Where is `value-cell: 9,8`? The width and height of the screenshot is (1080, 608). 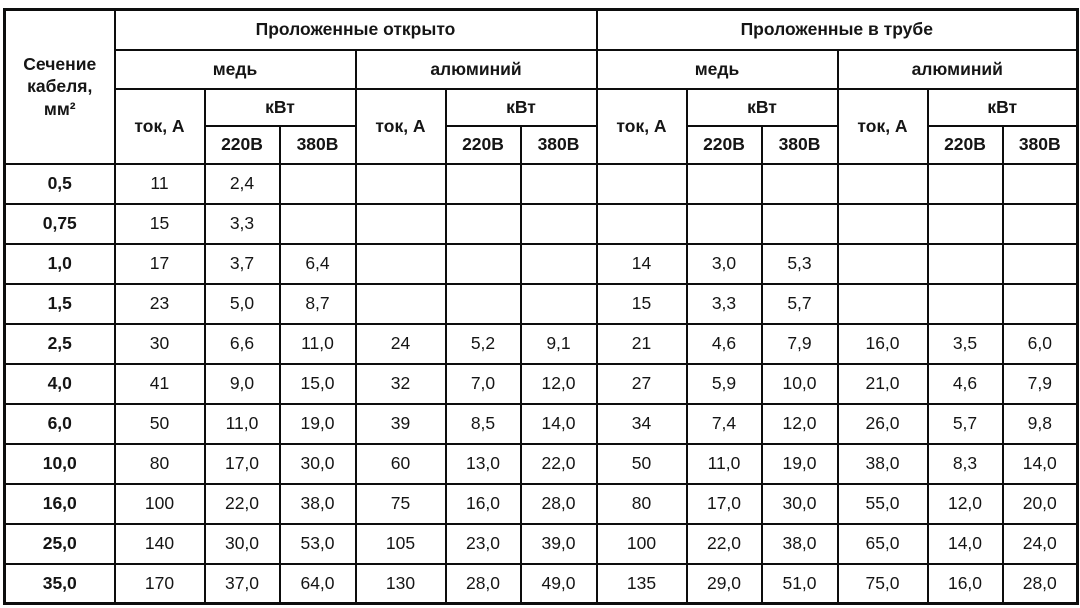 value-cell: 9,8 is located at coordinates (1040, 423).